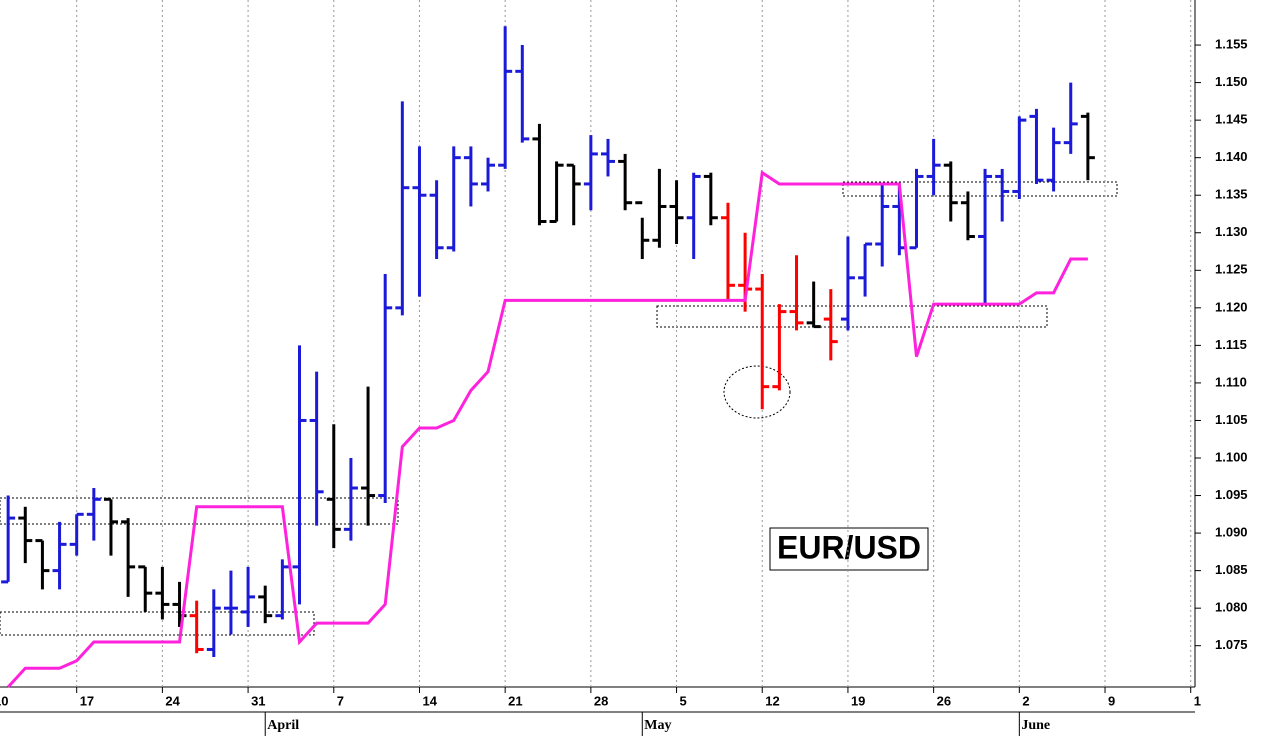 This screenshot has width=1265, height=736. I want to click on x-tick-label: 7, so click(340, 700).